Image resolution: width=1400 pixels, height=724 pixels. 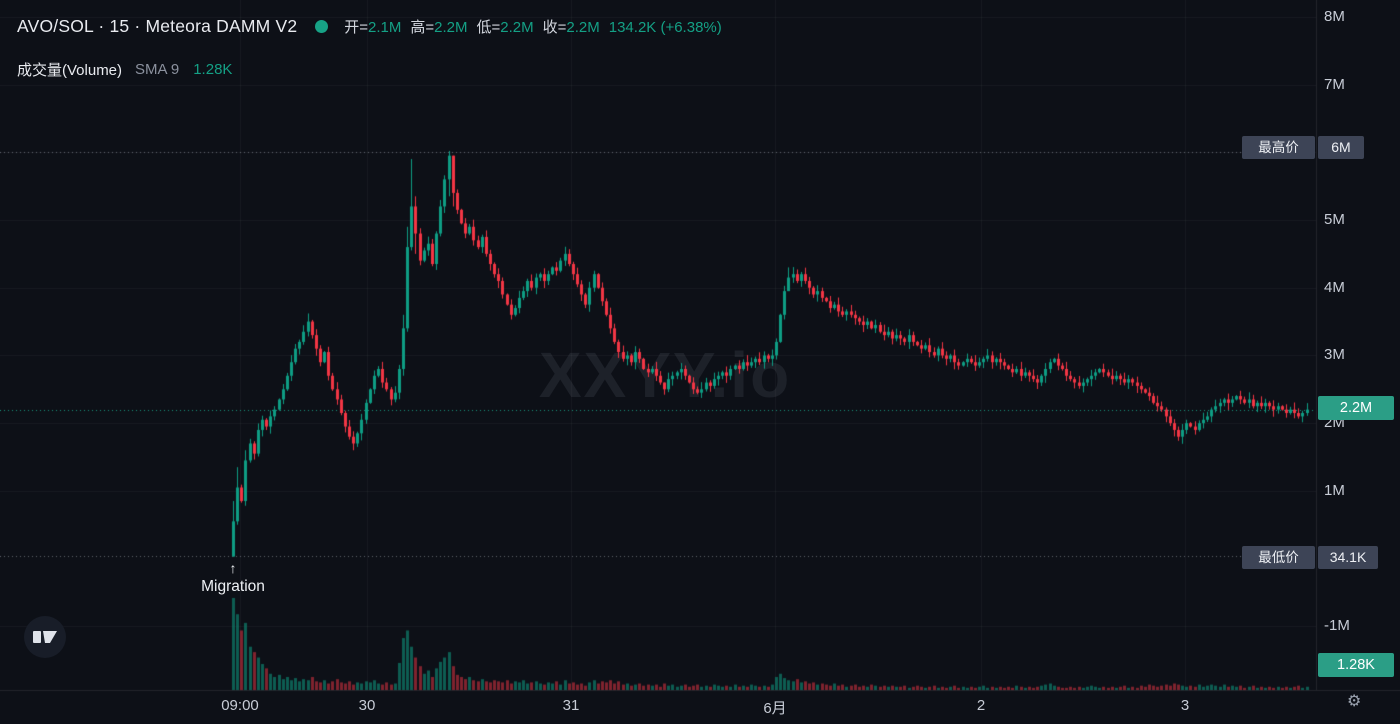 What do you see at coordinates (1358, 345) in the screenshot?
I see `price-axis: 8M7M6M5M4M3M2M1M-1M` at bounding box center [1358, 345].